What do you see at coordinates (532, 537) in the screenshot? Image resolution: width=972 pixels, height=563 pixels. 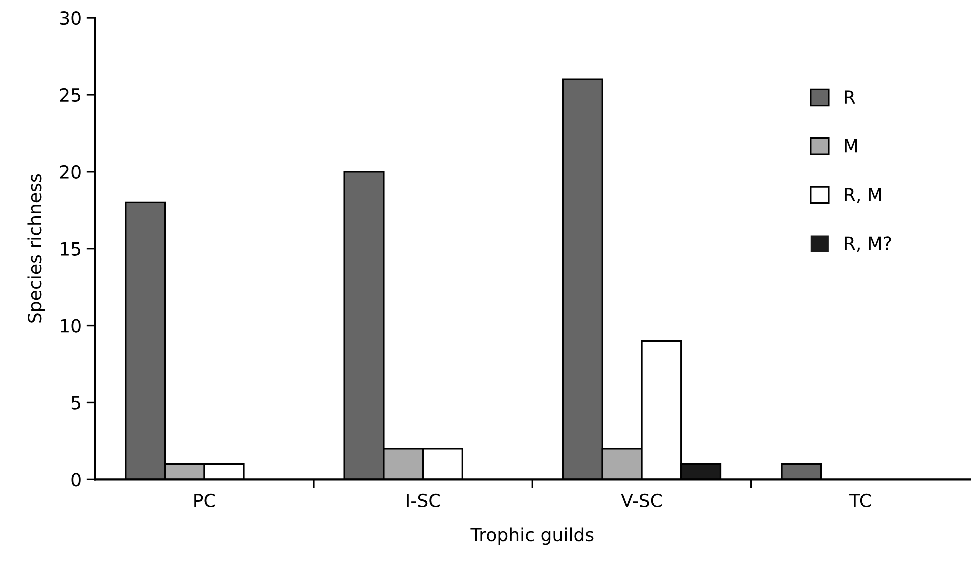 I see `x-axis-title: Trophic guilds` at bounding box center [532, 537].